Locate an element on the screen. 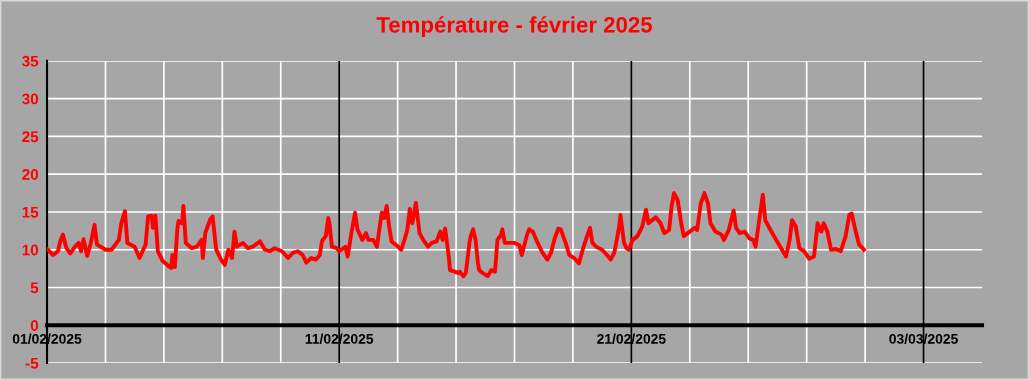  y-tick-label: 35 is located at coordinates (30, 61).